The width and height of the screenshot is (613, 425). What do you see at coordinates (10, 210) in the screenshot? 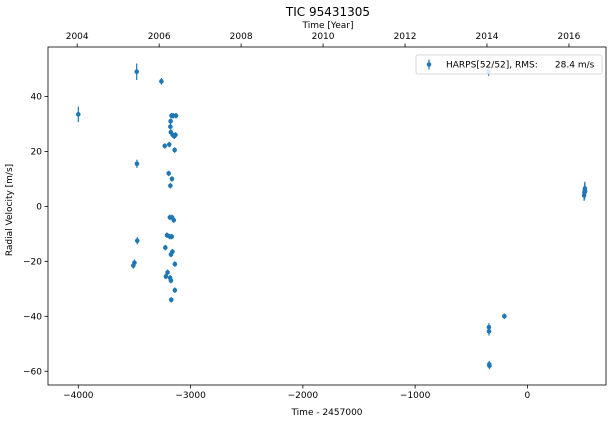
I see `y-axis-label: Radial Velocity [m/s]` at bounding box center [10, 210].